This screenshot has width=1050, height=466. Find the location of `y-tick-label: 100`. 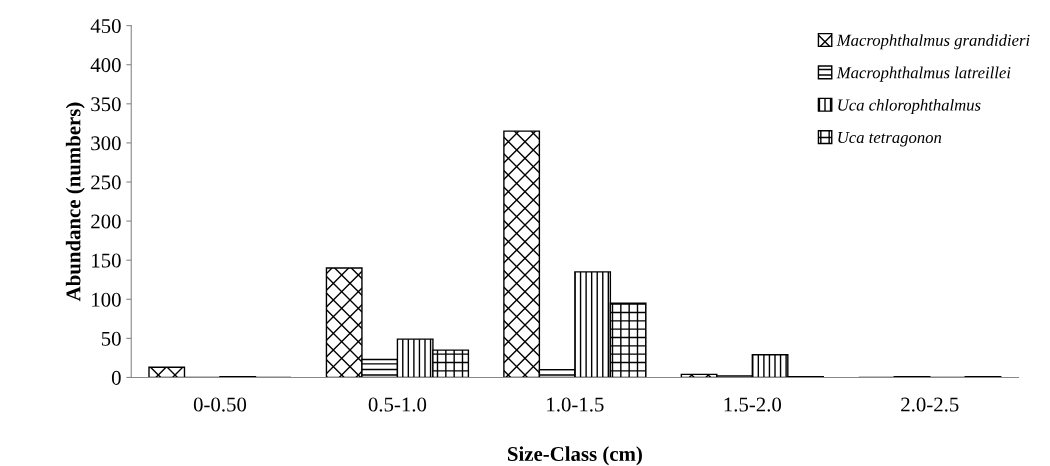

y-tick-label: 100 is located at coordinates (106, 299).